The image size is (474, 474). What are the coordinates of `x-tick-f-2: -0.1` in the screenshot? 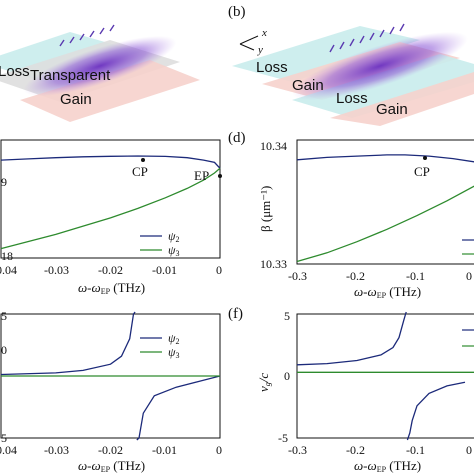 It's located at (415, 450).